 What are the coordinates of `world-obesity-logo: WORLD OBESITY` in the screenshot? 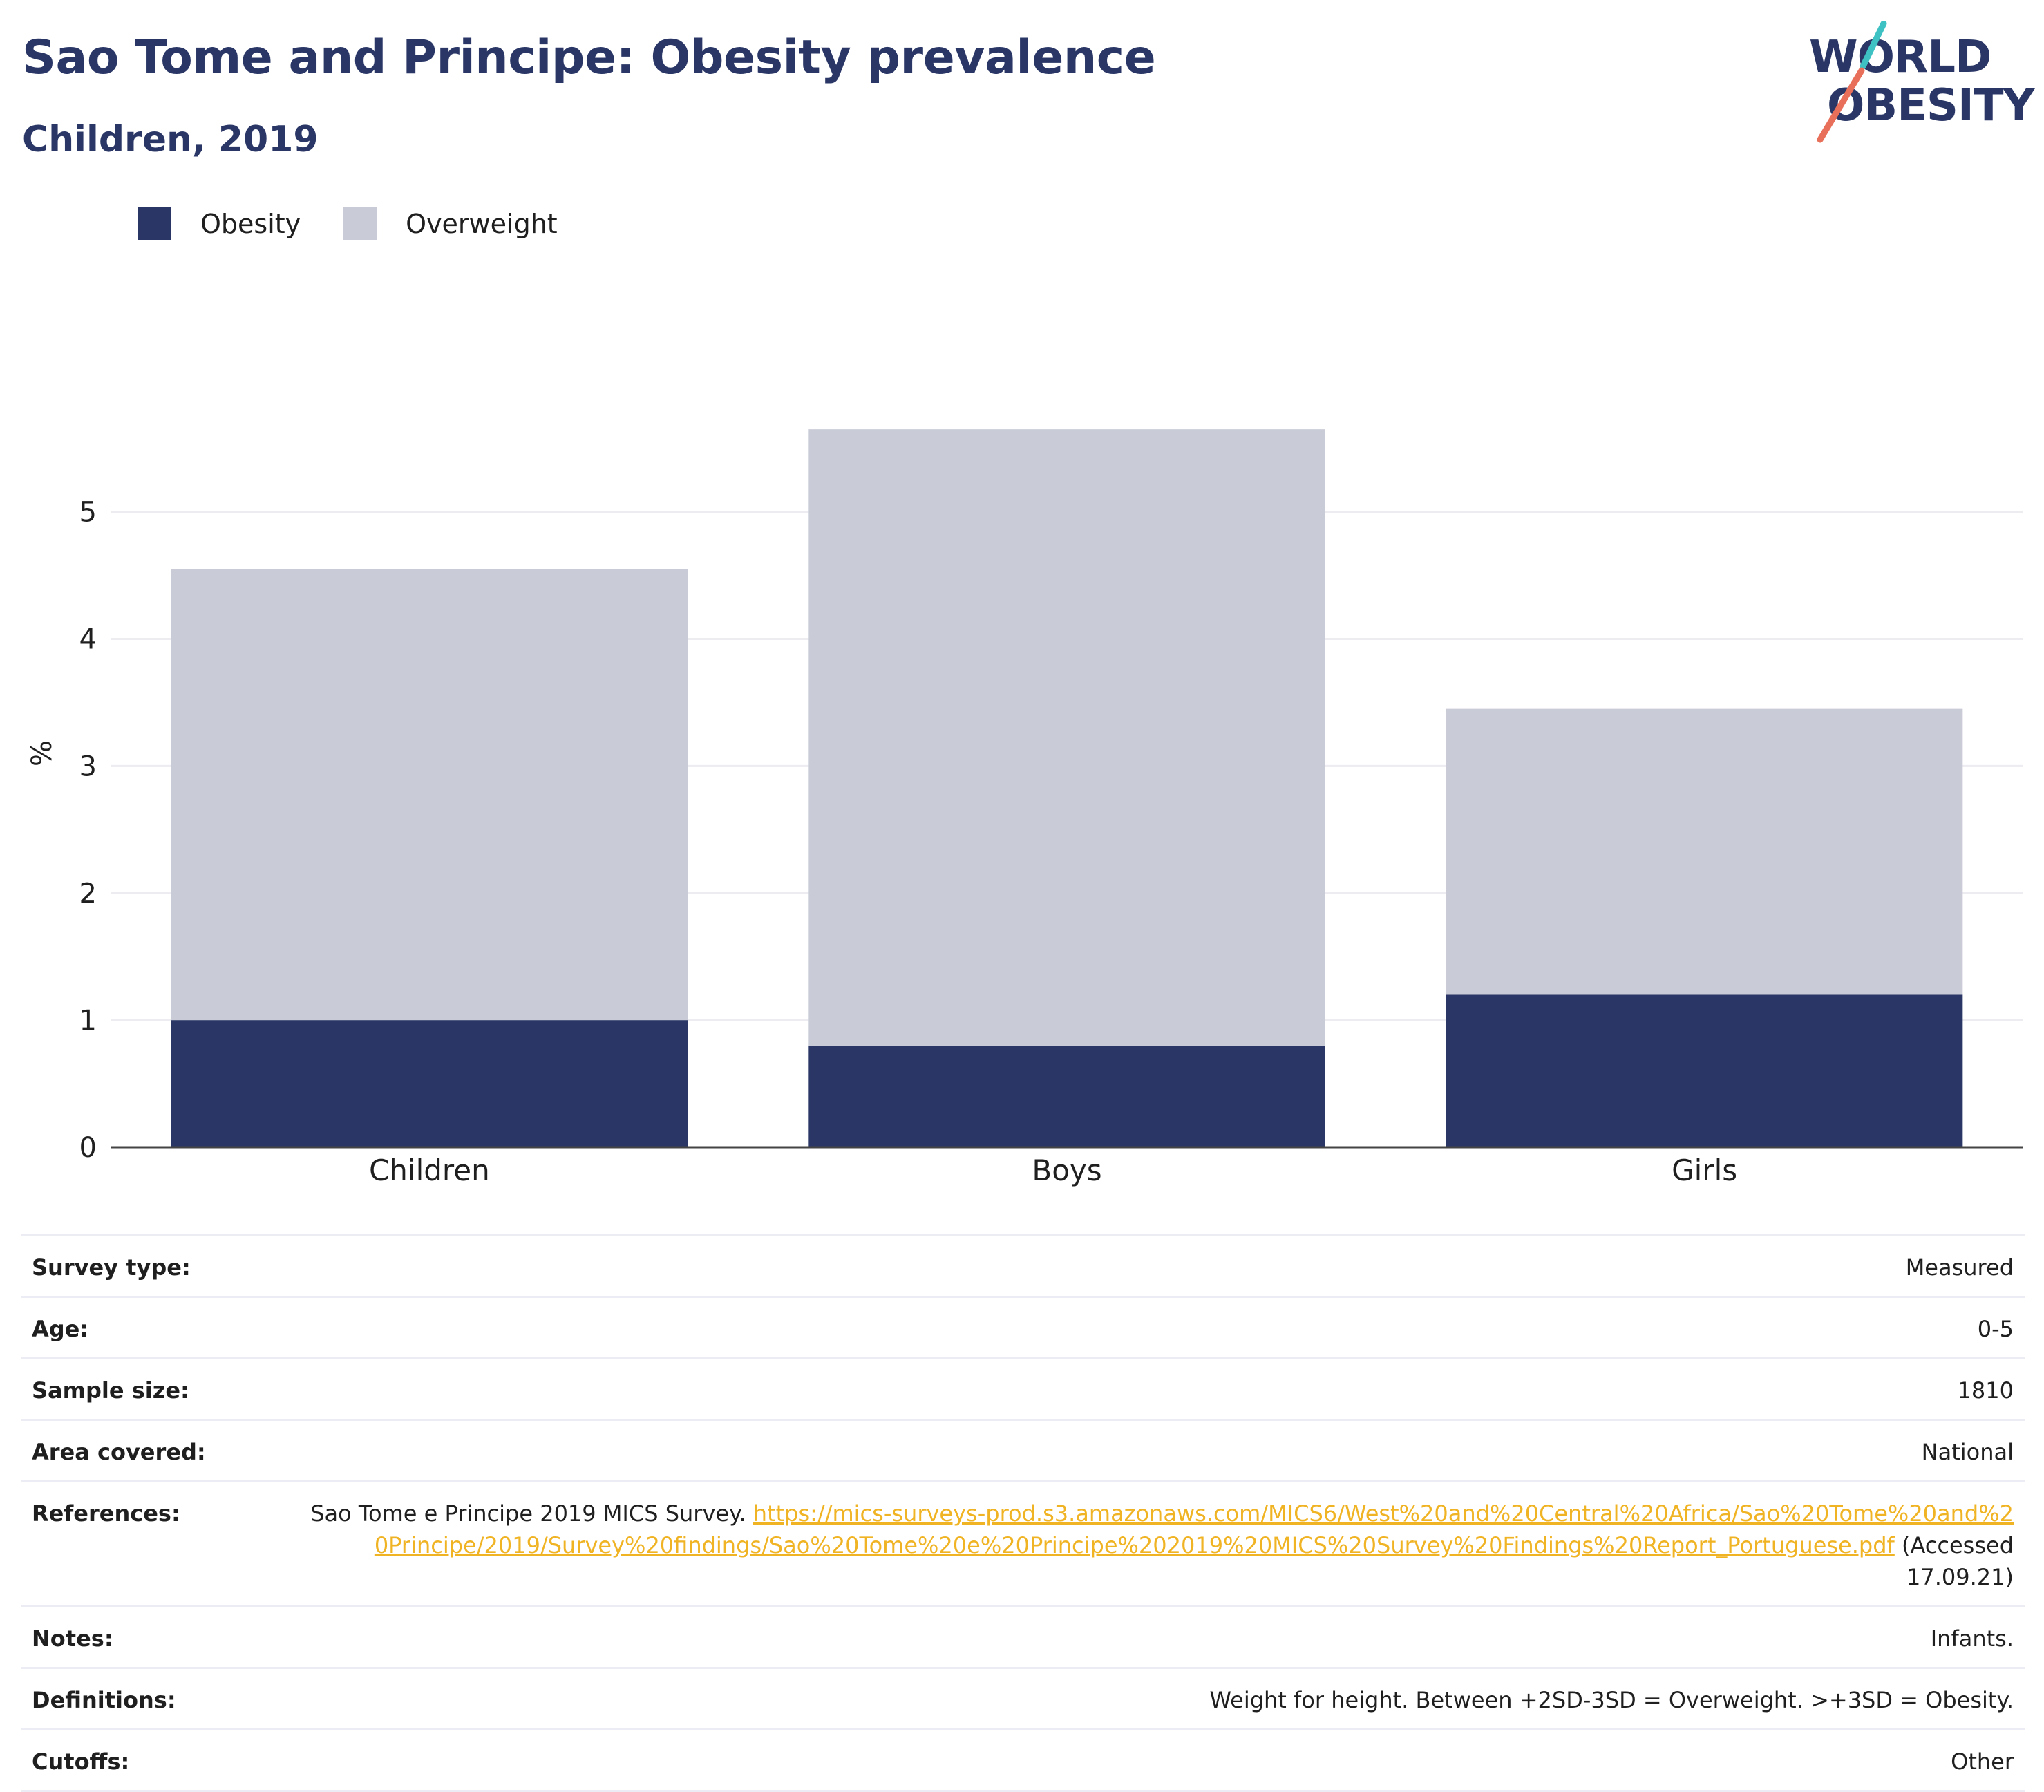 It's located at (1916, 83).